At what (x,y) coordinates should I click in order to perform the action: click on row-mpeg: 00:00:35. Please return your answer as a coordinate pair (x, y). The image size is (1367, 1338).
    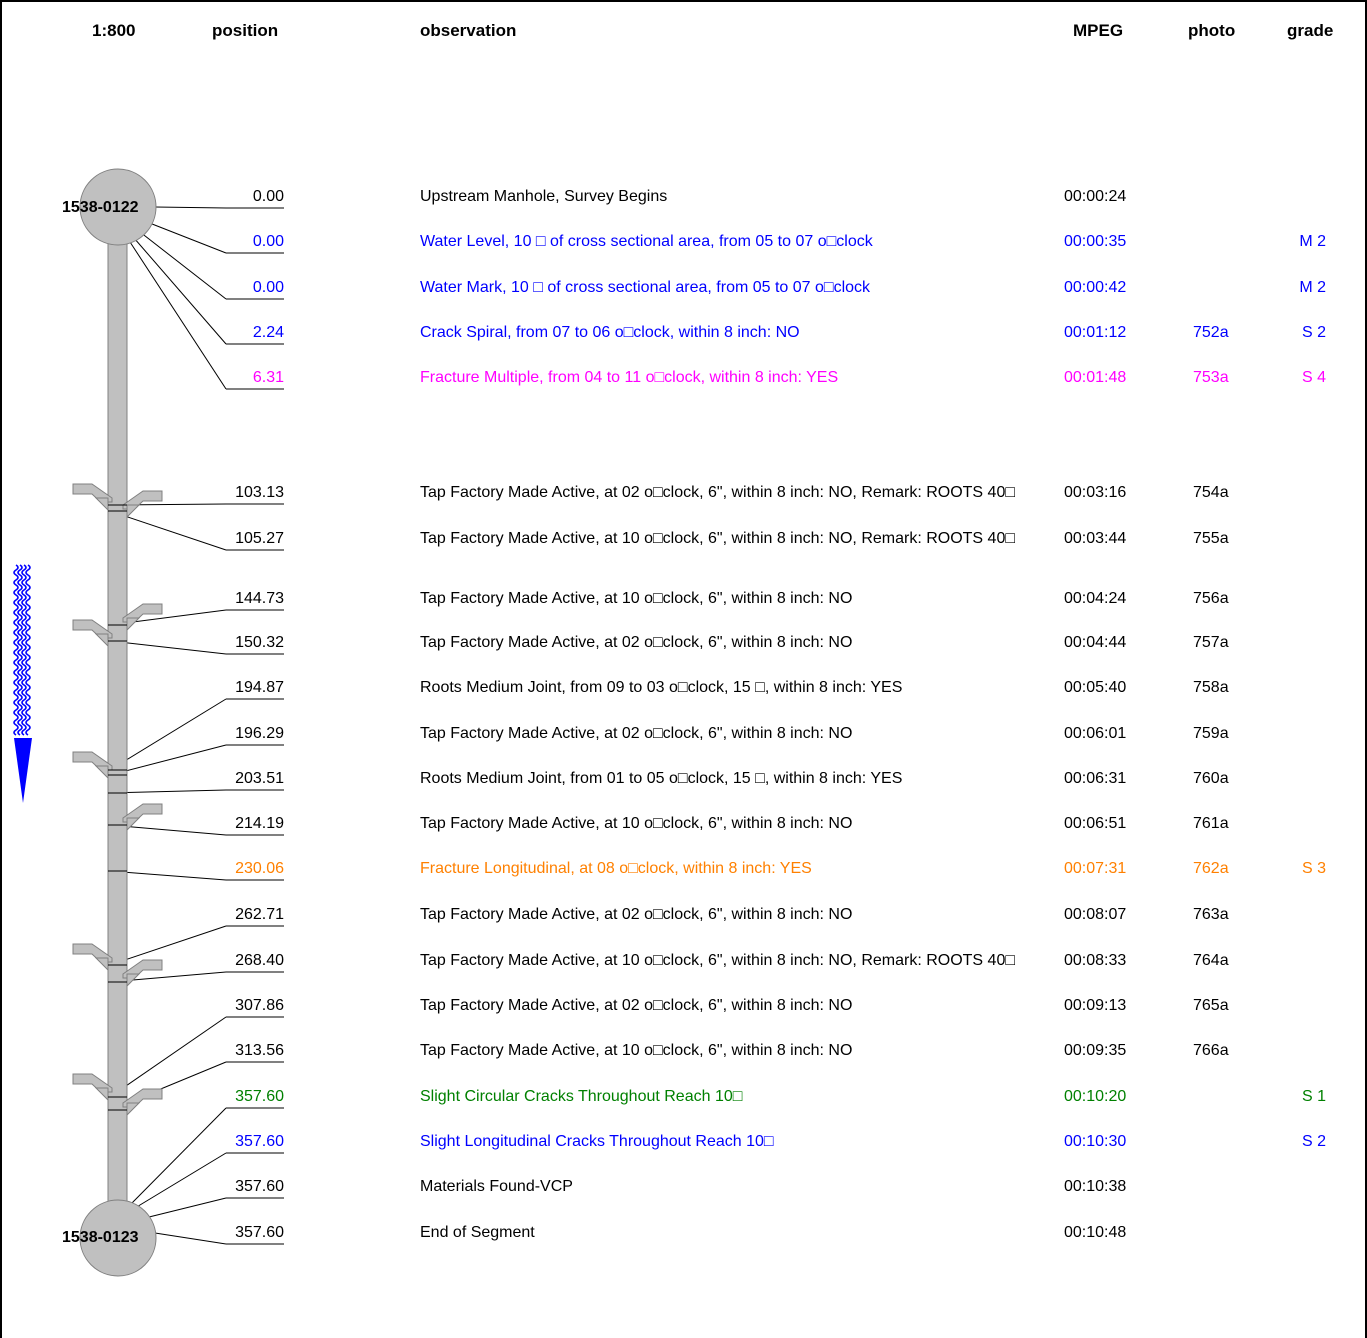
    Looking at the image, I should click on (1095, 241).